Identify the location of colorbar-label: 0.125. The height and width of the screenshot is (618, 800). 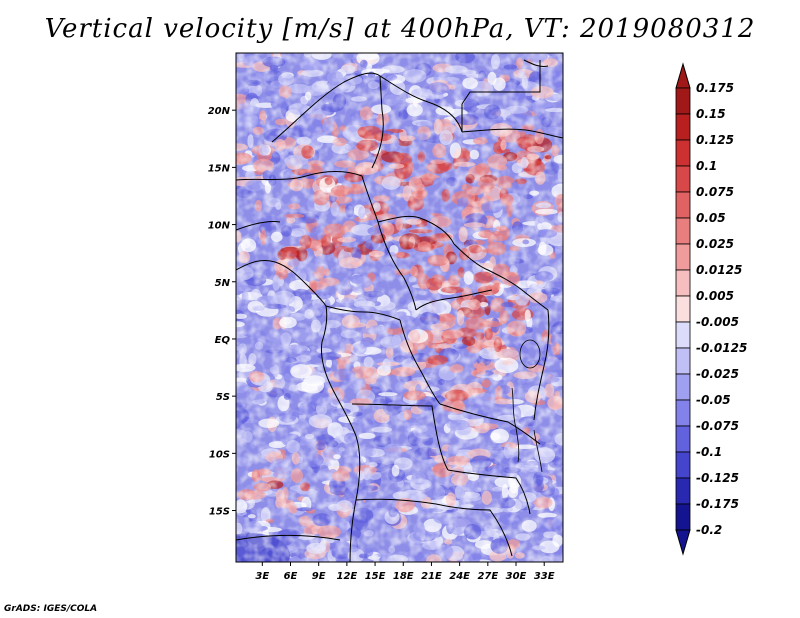
(715, 140).